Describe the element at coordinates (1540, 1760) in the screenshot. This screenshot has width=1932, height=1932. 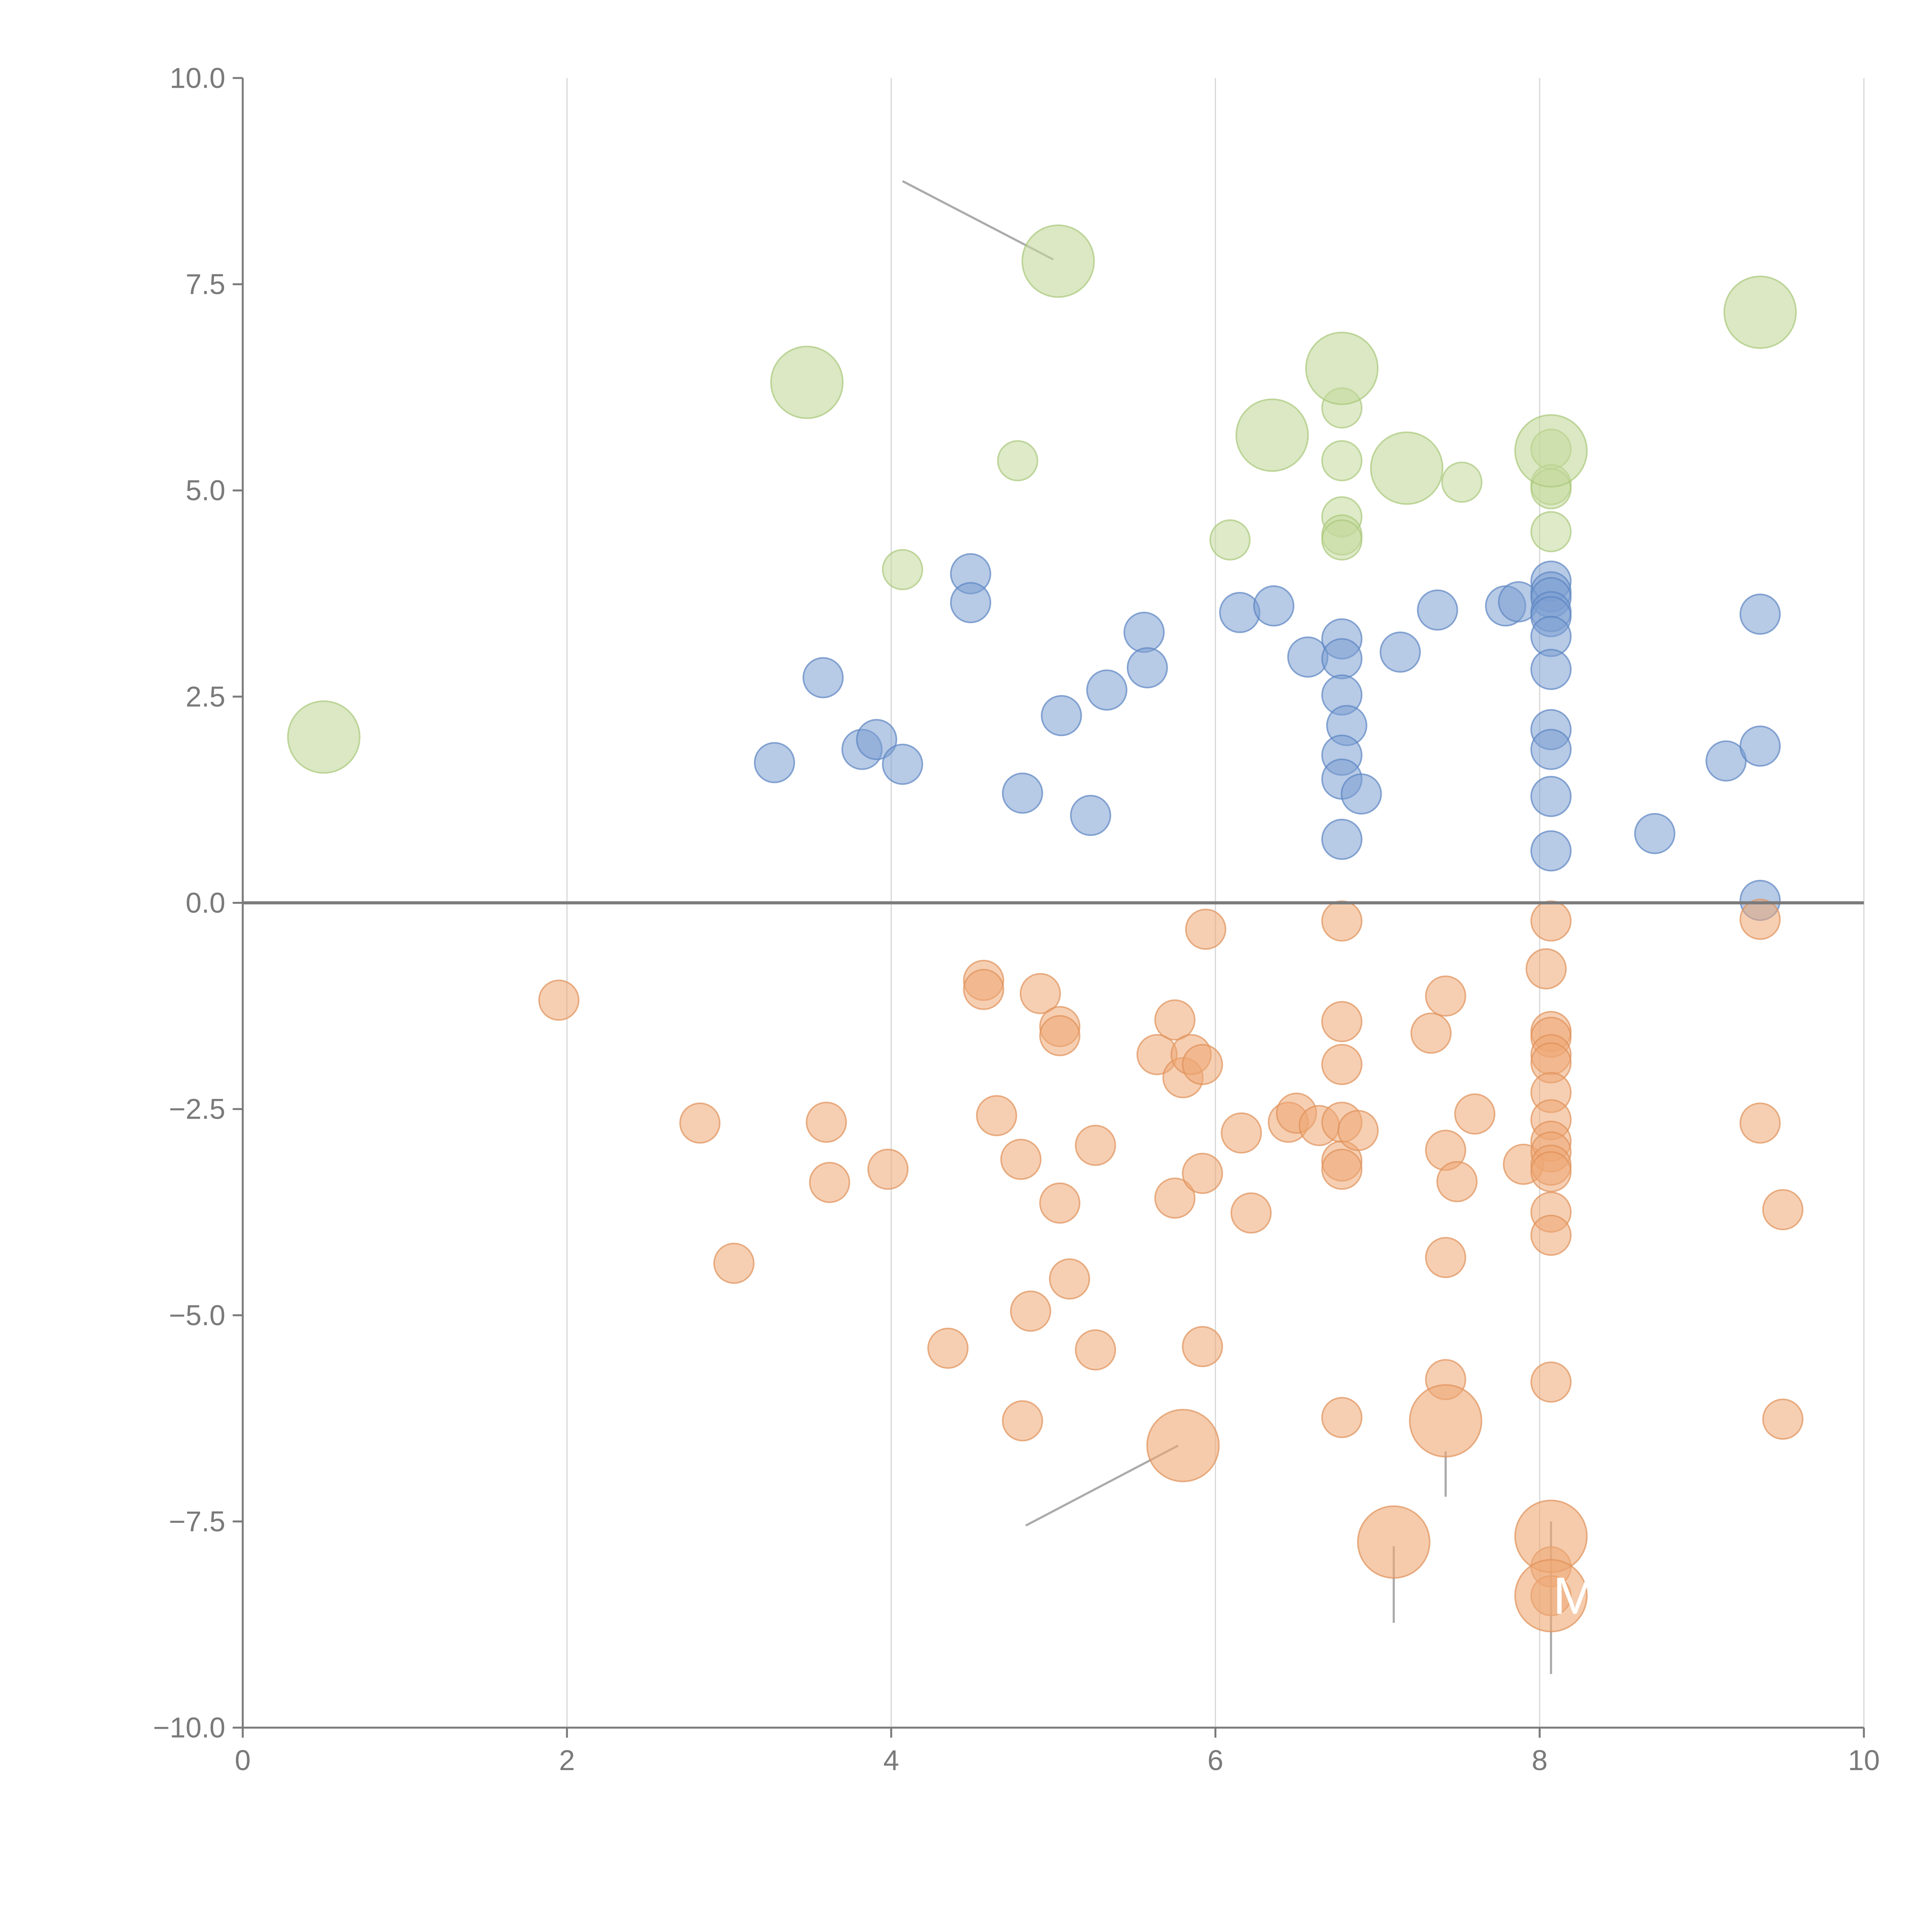
I see `x-tick-label: 8` at that location.